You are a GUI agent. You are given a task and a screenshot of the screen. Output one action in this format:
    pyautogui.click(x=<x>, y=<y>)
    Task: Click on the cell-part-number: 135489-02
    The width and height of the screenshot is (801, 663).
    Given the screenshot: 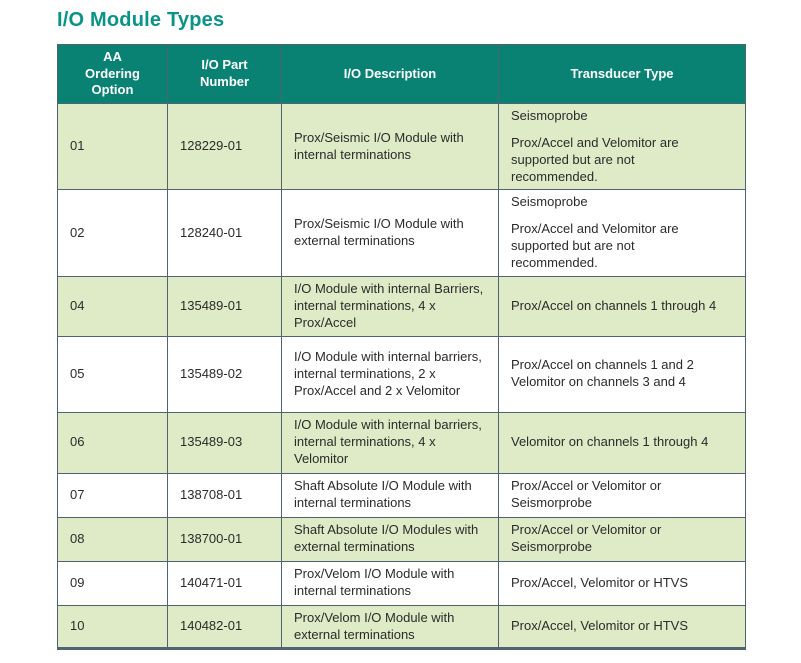 What is the action you would take?
    pyautogui.click(x=224, y=374)
    